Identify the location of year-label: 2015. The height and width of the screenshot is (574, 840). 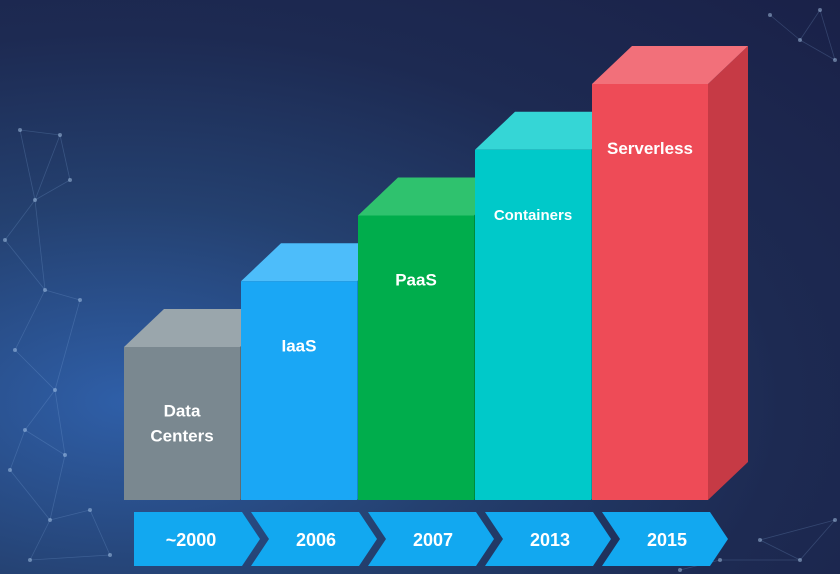
(667, 540).